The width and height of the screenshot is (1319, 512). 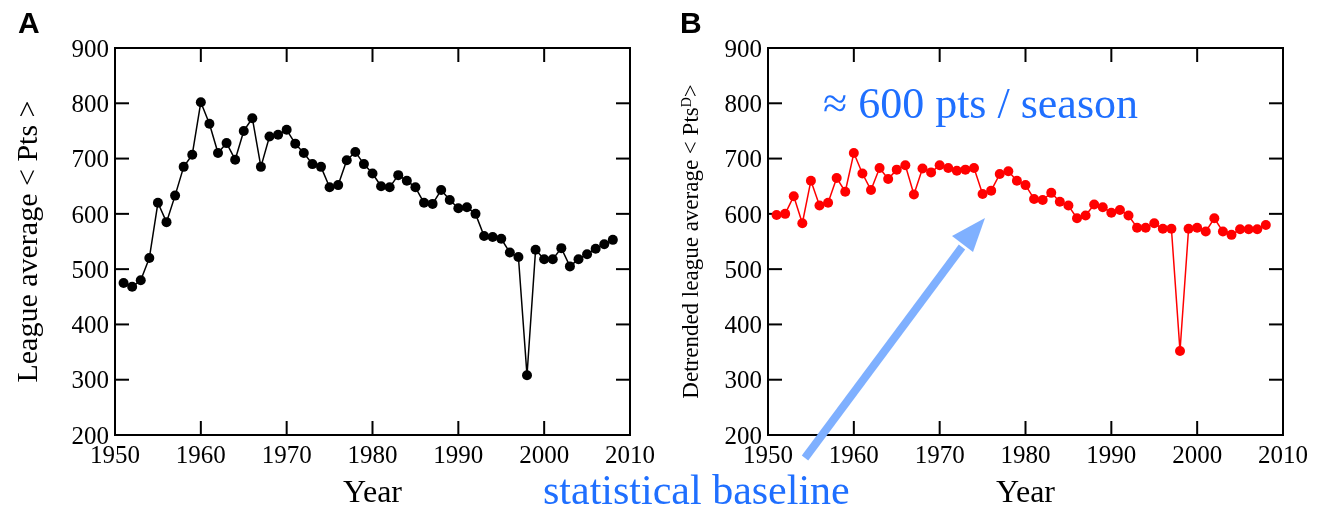 What do you see at coordinates (372, 454) in the screenshot?
I see `x-tick-label: 1980` at bounding box center [372, 454].